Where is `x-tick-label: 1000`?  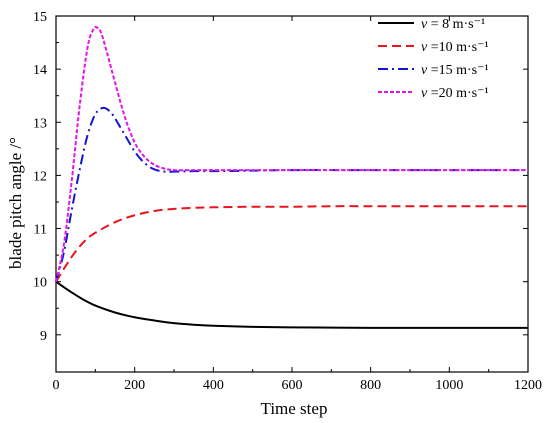 x-tick-label: 1000 is located at coordinates (449, 385).